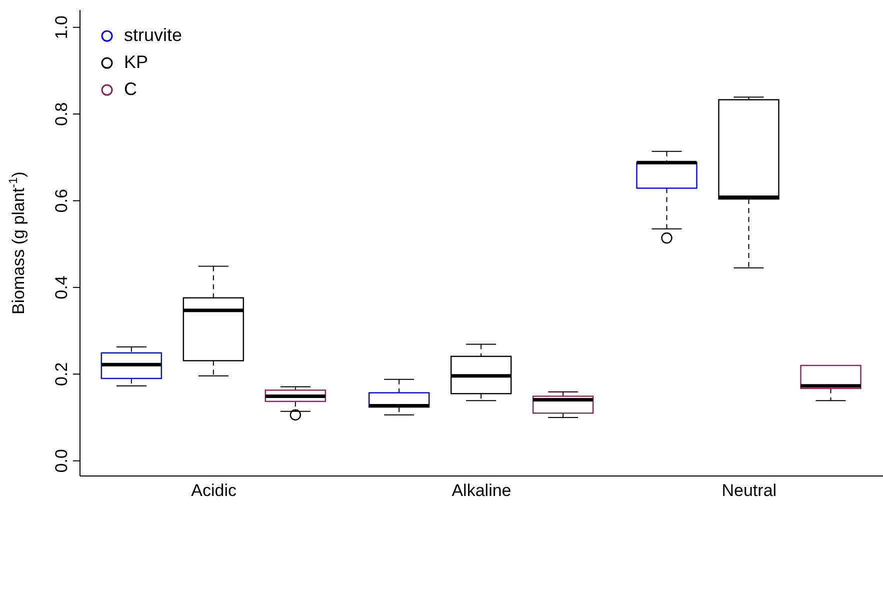 Image resolution: width=883 pixels, height=598 pixels. I want to click on y-tick-label: 0.2, so click(61, 374).